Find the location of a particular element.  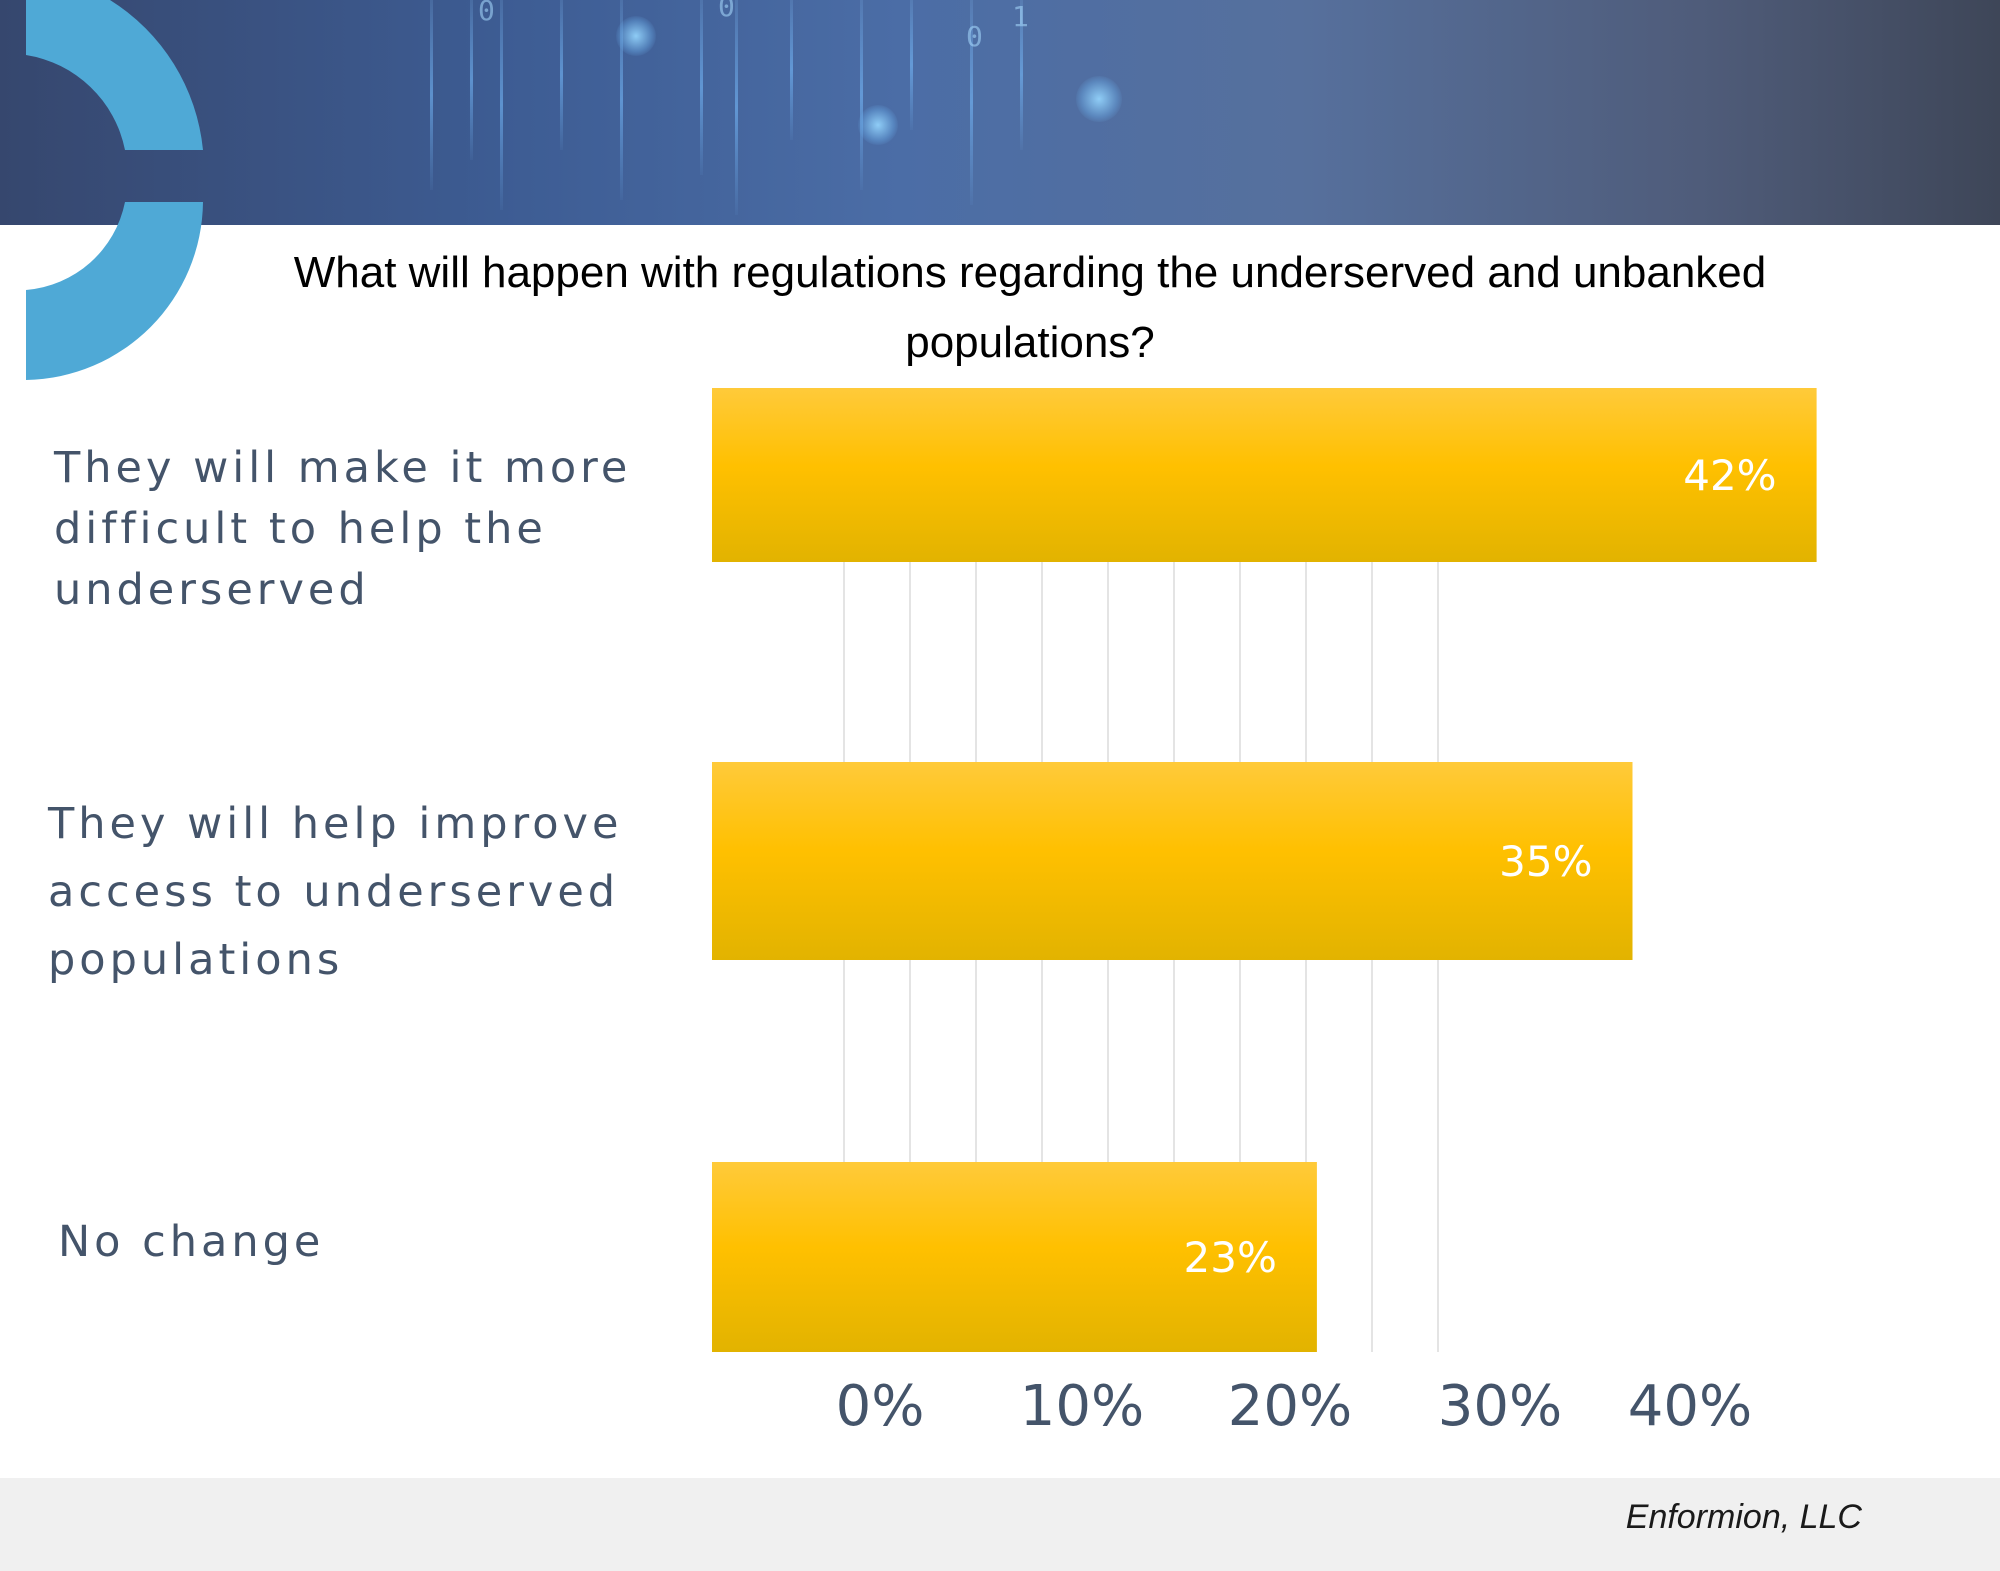

category-label: No change is located at coordinates (191, 1242).